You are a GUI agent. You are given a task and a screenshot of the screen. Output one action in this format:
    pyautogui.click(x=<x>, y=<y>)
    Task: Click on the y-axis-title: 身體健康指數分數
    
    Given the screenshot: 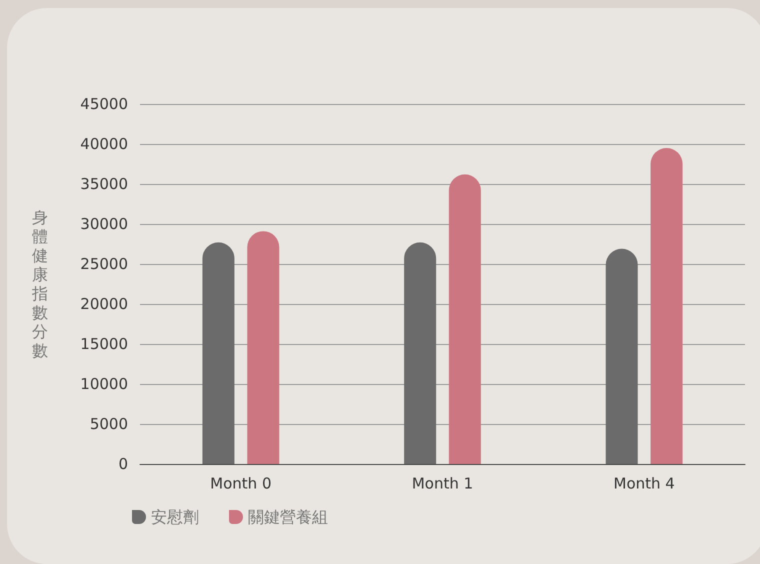 What is the action you would take?
    pyautogui.click(x=39, y=284)
    